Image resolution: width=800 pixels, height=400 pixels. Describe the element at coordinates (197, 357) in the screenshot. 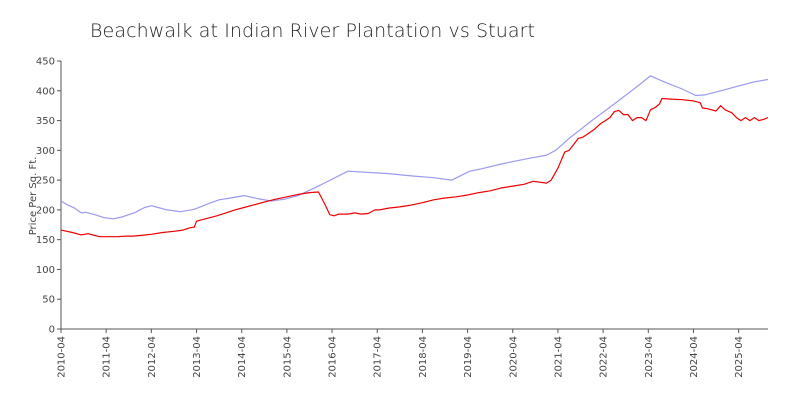

I see `x-tick-label: 2013-04` at that location.